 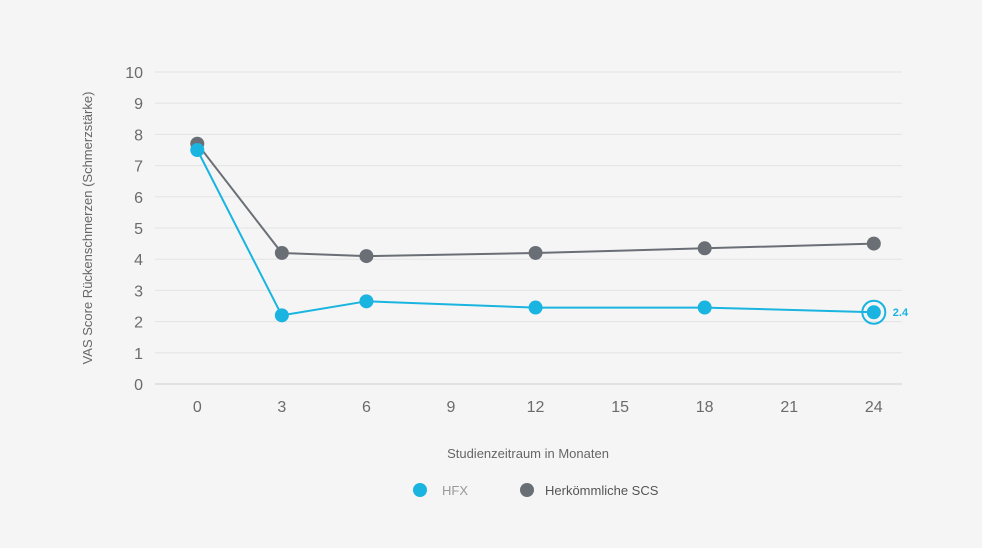 What do you see at coordinates (874, 407) in the screenshot?
I see `x-tick-label-24: 24` at bounding box center [874, 407].